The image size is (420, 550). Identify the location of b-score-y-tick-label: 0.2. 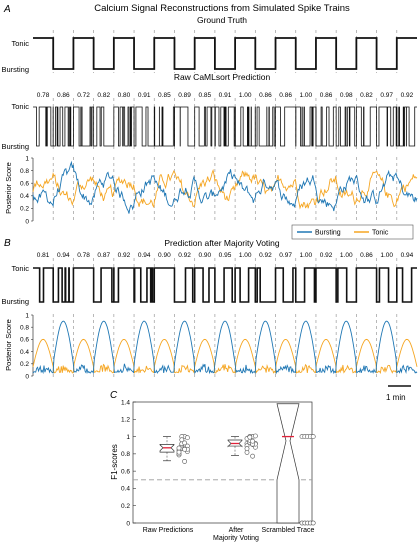
(24, 364).